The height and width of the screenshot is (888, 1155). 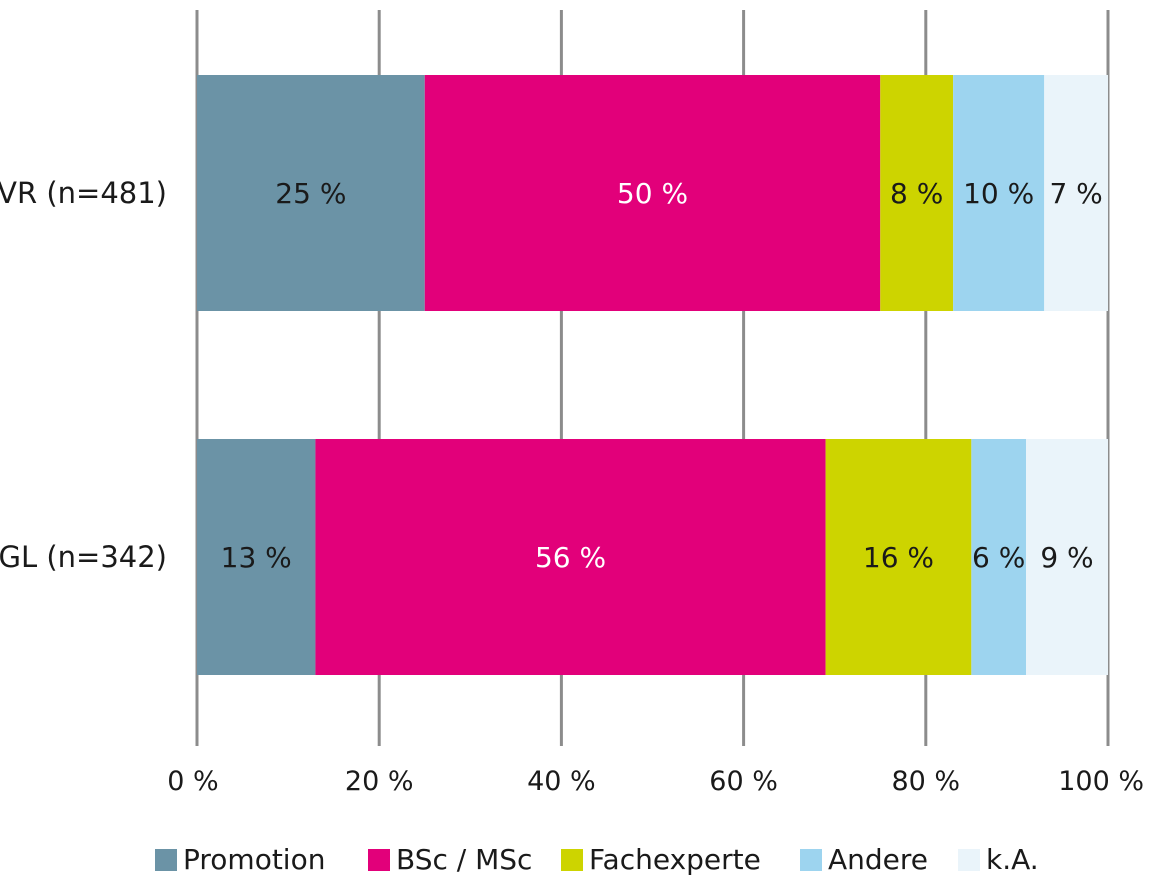 I want to click on category-label-0: VR (n=481), so click(x=83, y=193).